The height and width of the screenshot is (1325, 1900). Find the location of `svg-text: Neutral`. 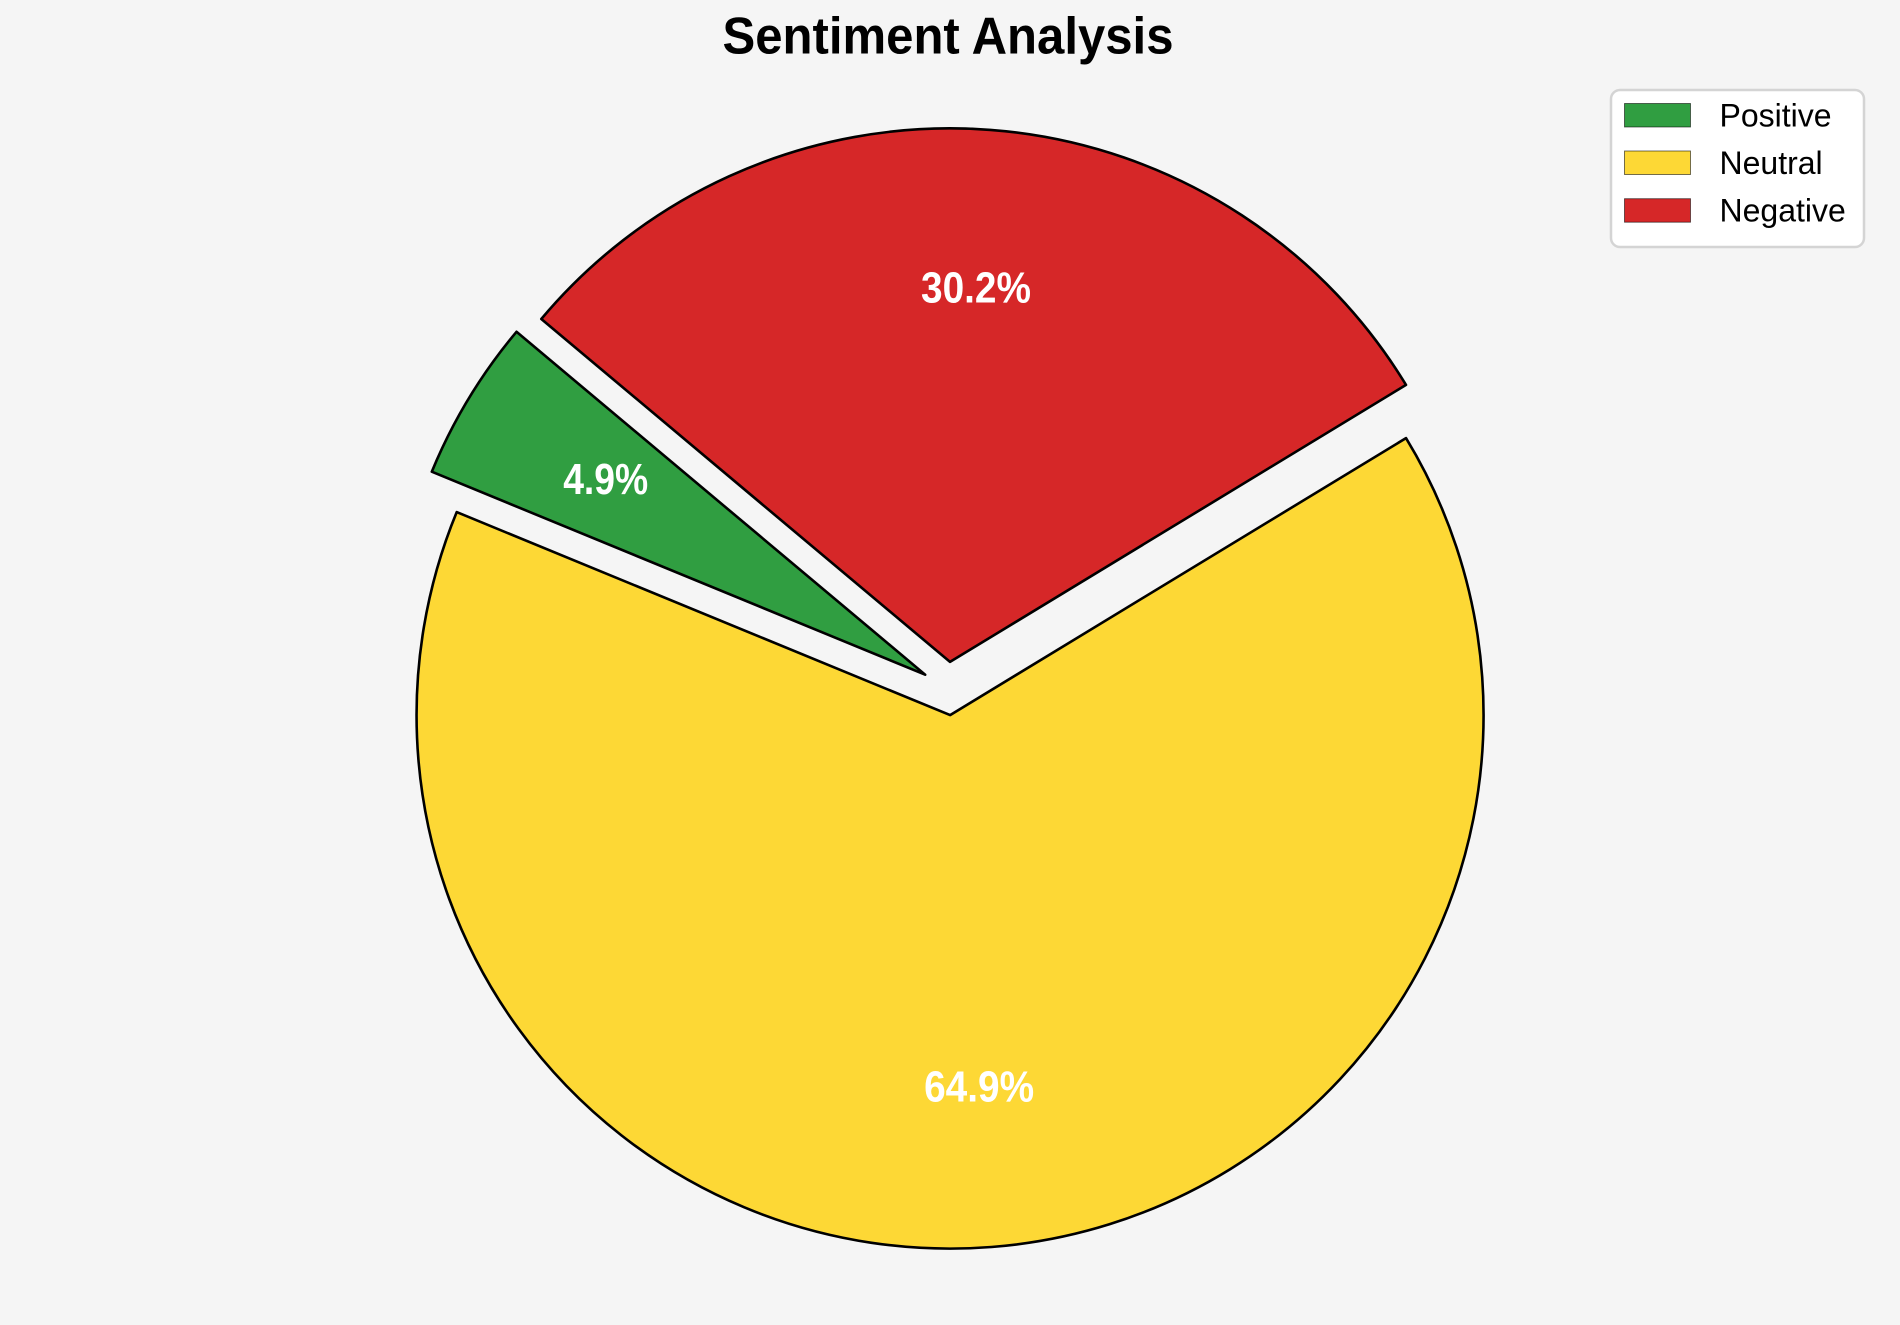

svg-text: Neutral is located at coordinates (1771, 163).